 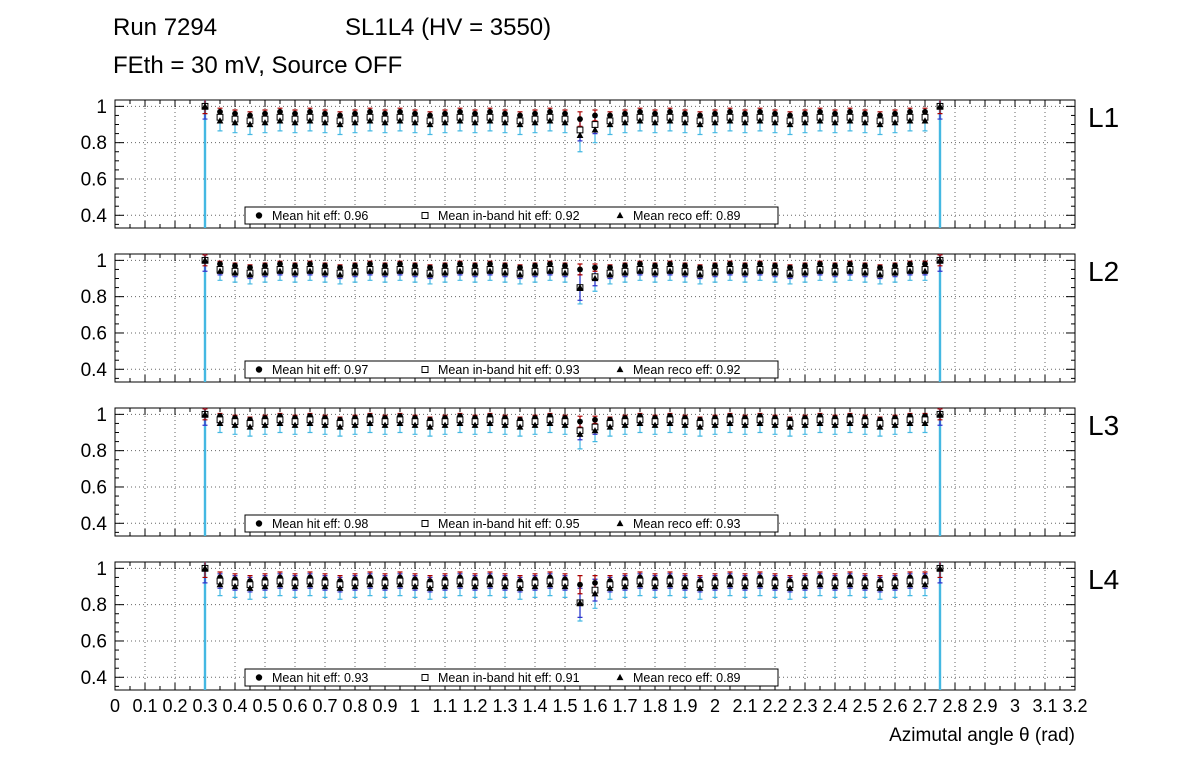 What do you see at coordinates (654, 706) in the screenshot?
I see `x-tick-label: 1.8` at bounding box center [654, 706].